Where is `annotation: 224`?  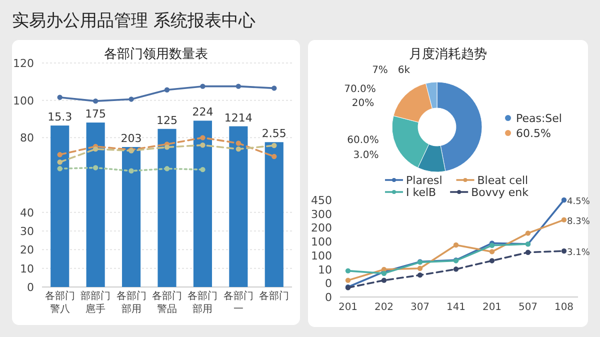 annotation: 224 is located at coordinates (203, 112).